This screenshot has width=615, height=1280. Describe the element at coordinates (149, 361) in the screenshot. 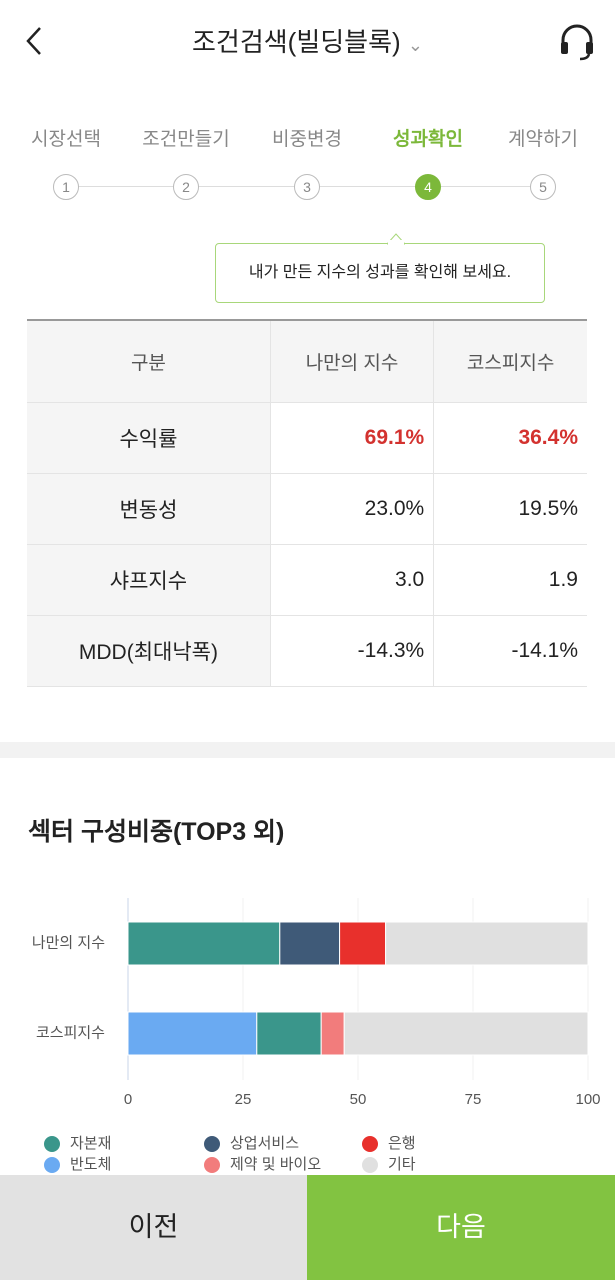

I see `header-cell: 구분` at that location.